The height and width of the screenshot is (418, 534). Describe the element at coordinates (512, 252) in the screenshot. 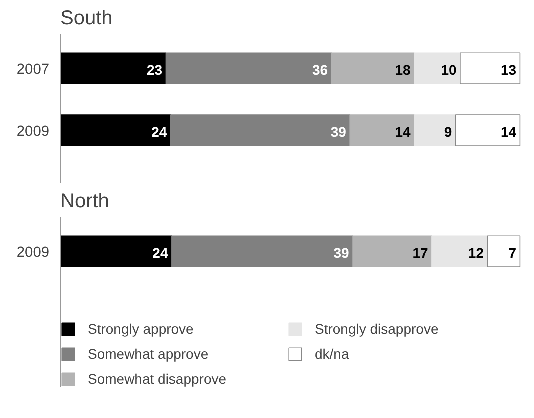

I see `data-label: 7` at that location.